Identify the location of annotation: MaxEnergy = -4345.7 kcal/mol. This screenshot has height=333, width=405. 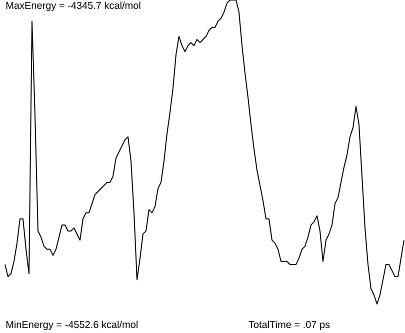
(73, 6).